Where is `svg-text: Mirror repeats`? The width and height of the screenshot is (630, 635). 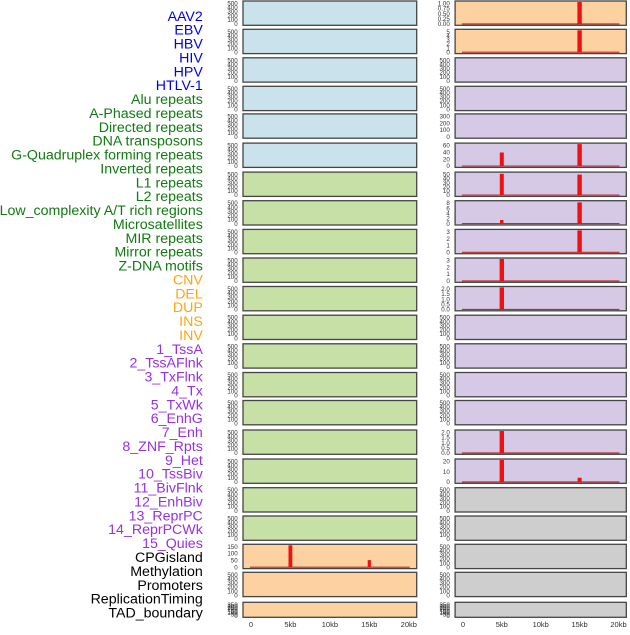 svg-text: Mirror repeats is located at coordinates (158, 253).